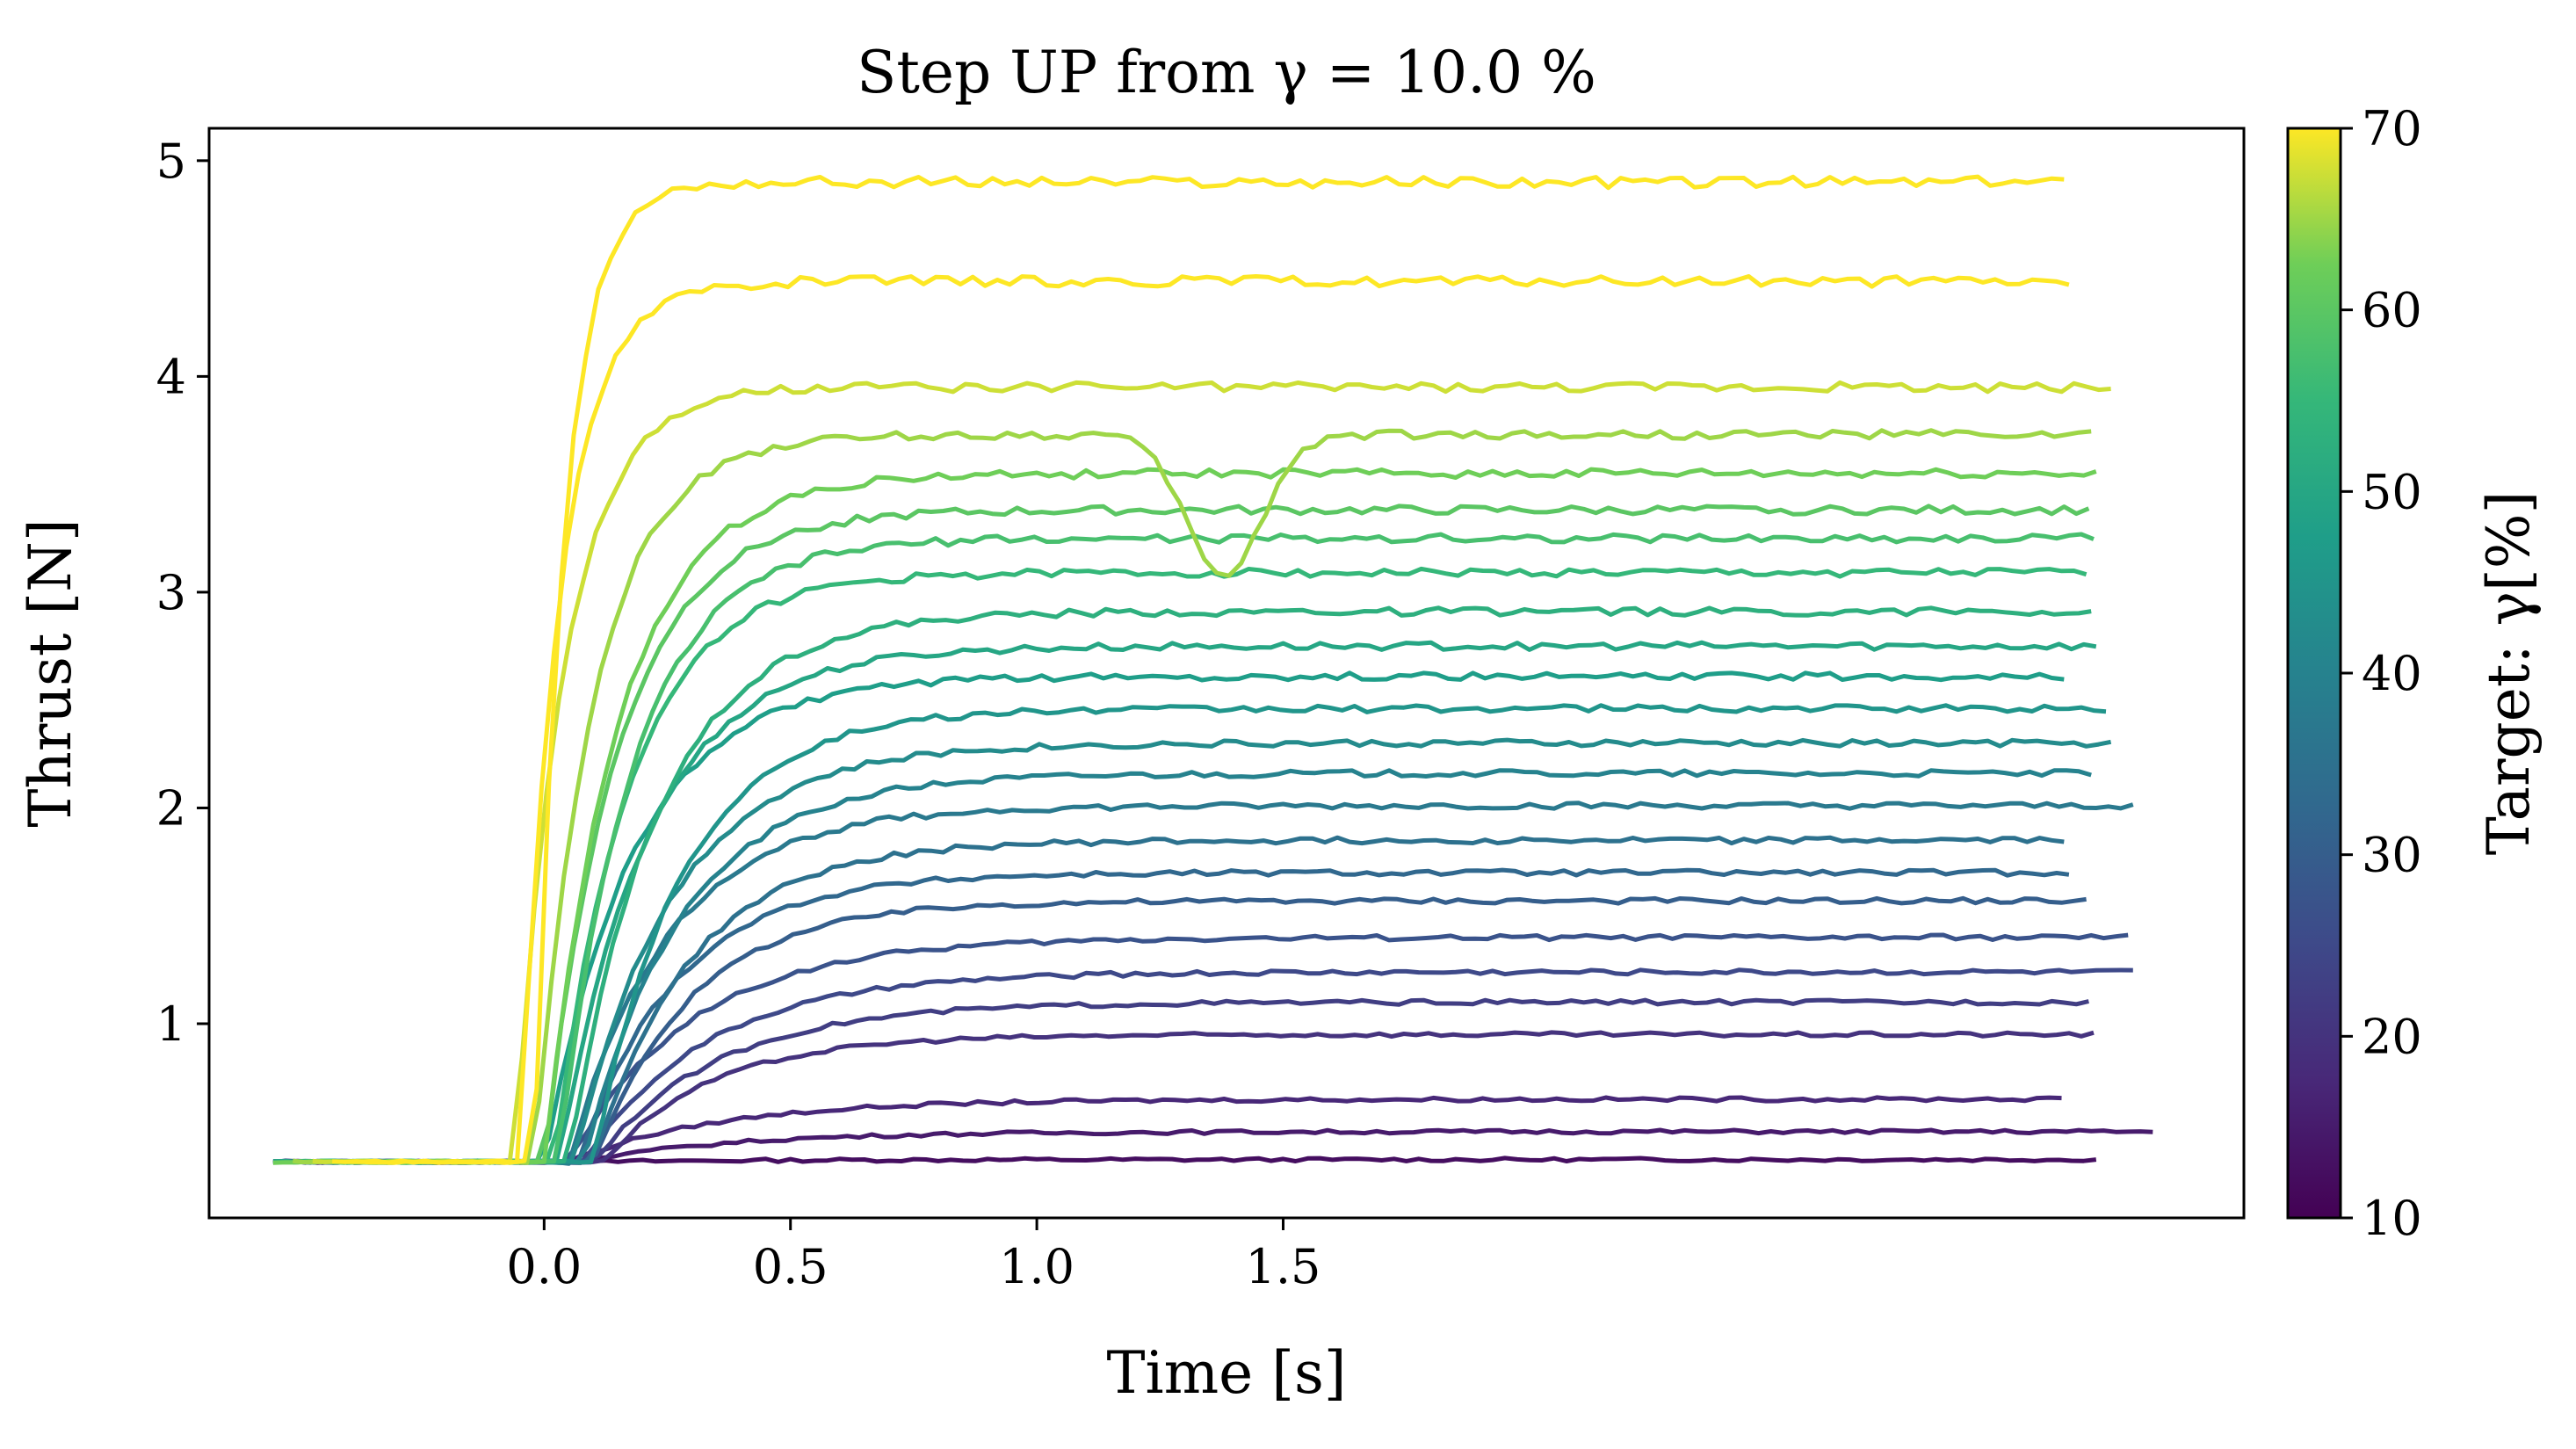  What do you see at coordinates (1037, 1266) in the screenshot?
I see `x-tick-label: 1.0` at bounding box center [1037, 1266].